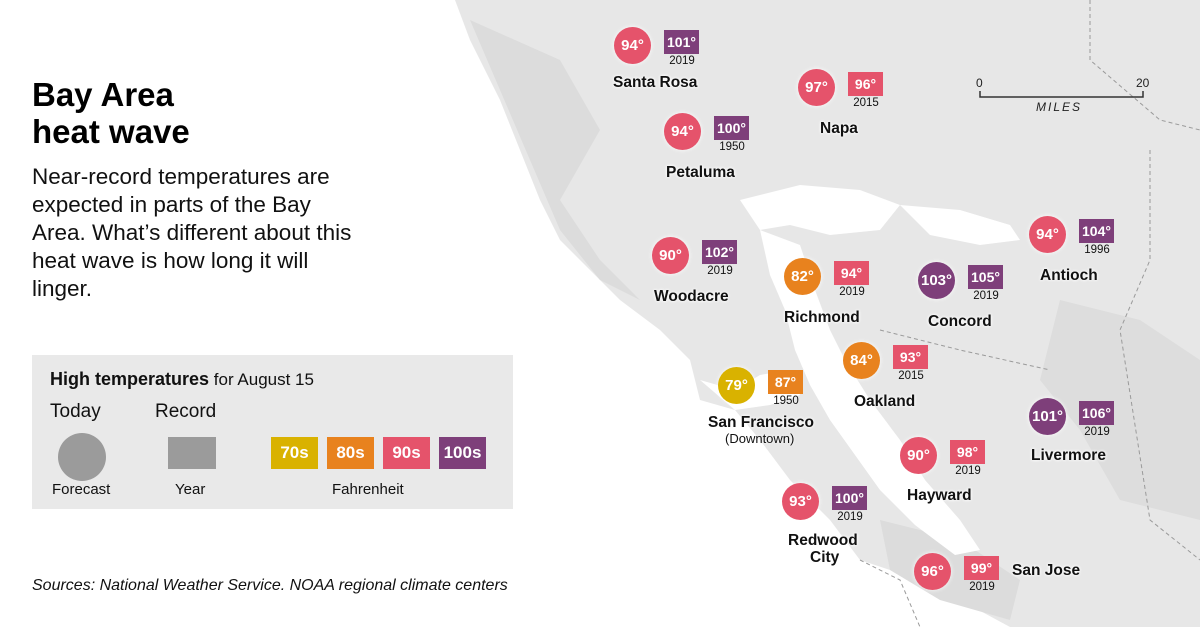  I want to click on record-square: 106°, so click(1096, 413).